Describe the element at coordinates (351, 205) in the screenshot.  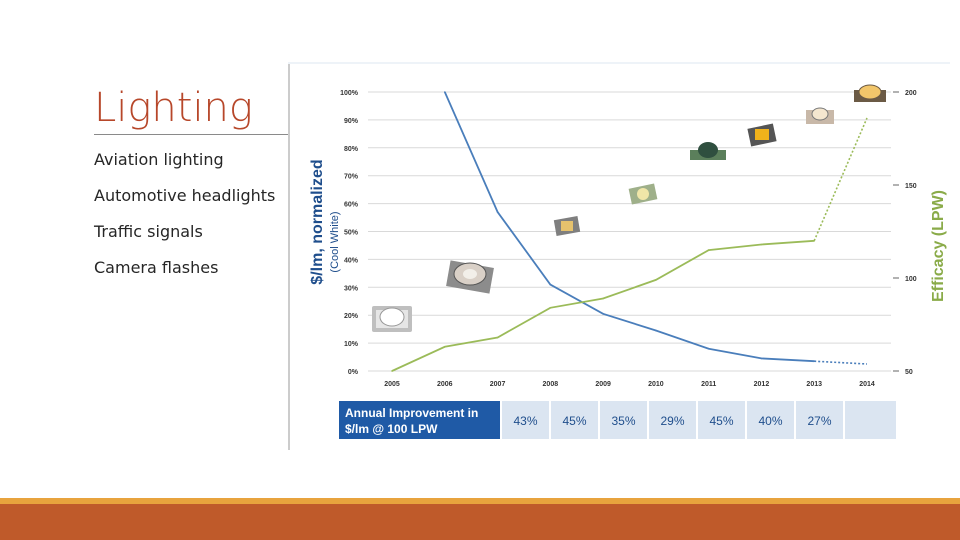
I see `y-tick-label: 60%` at that location.